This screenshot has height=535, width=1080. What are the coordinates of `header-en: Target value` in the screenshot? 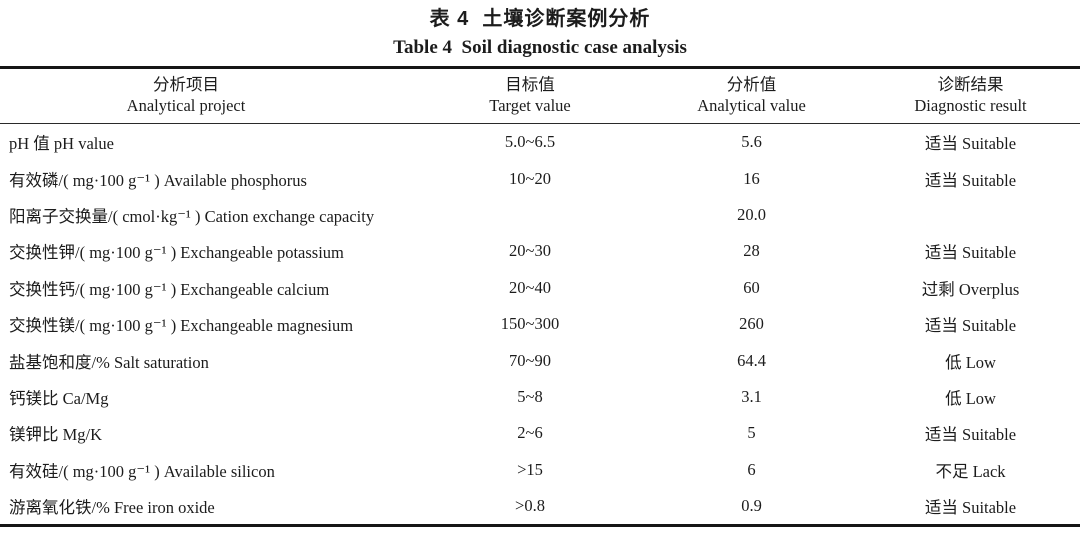 It's located at (530, 105).